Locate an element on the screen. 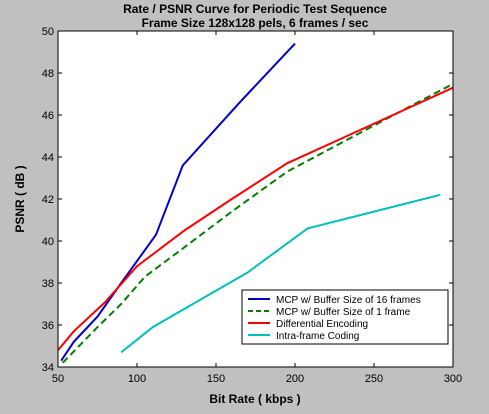 The width and height of the screenshot is (489, 414). y-tick-label: 48 is located at coordinates (48, 74).